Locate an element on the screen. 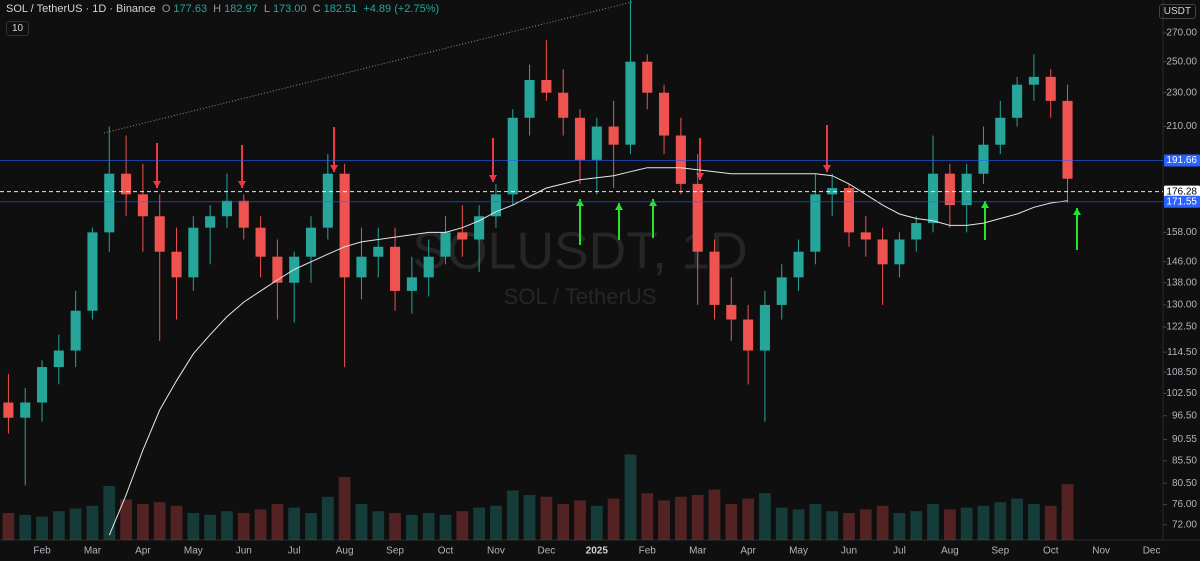  price-label: 171.55 is located at coordinates (1181, 201).